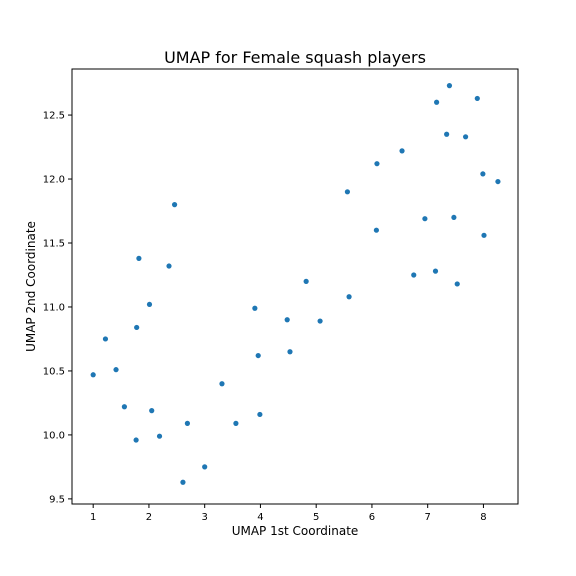 The height and width of the screenshot is (576, 576). I want to click on x-tick-label: 4, so click(260, 517).